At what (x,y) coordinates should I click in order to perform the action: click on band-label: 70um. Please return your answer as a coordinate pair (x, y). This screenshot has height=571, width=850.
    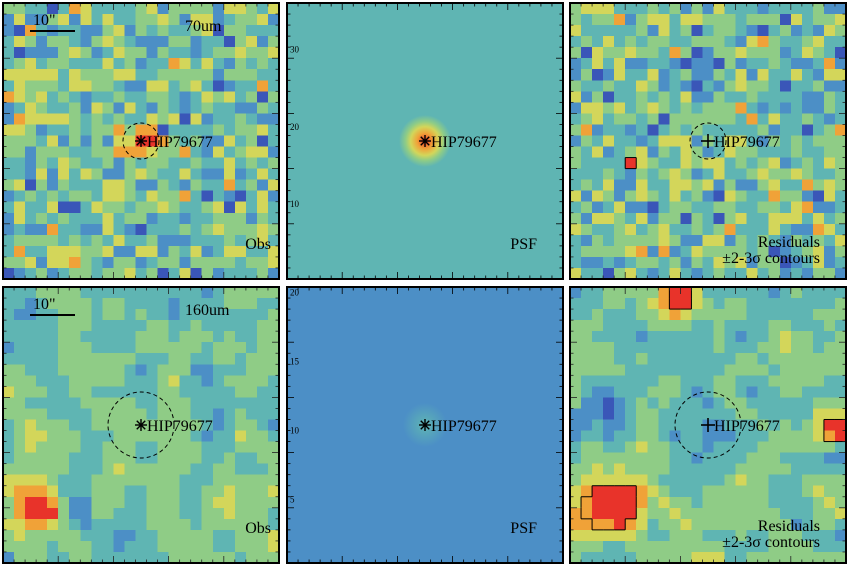
    Looking at the image, I should click on (203, 26).